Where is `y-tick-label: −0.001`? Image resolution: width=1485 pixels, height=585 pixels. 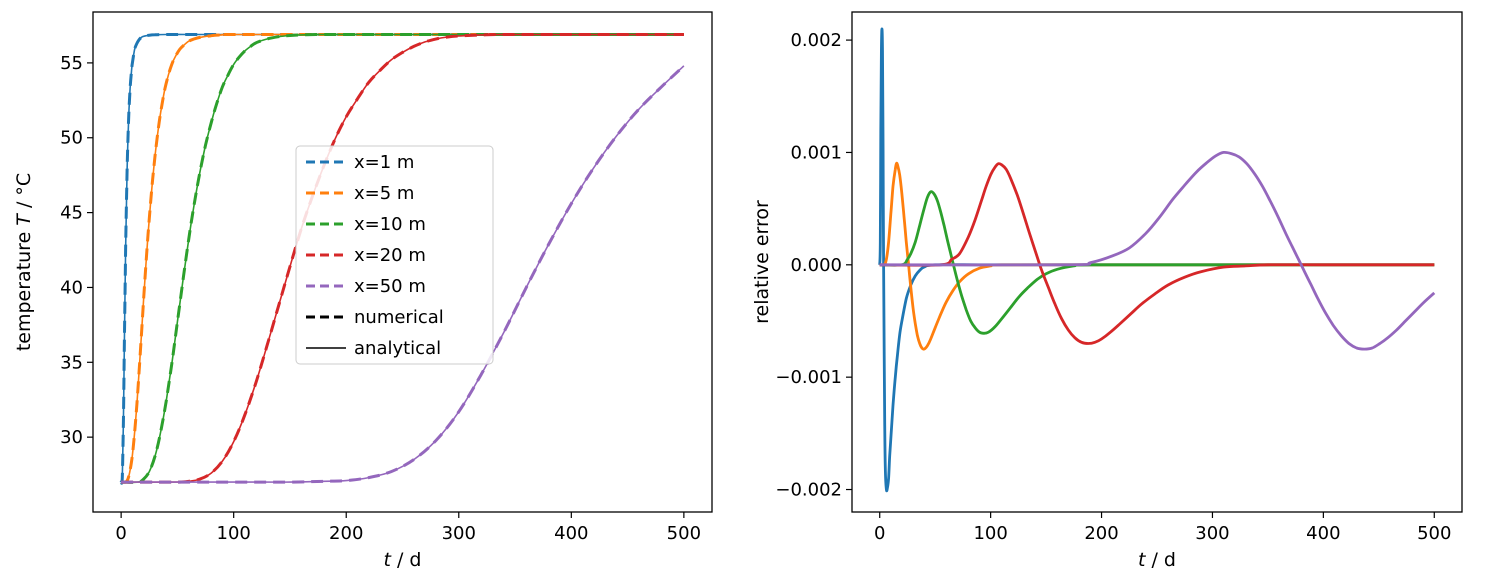 y-tick-label: −0.001 is located at coordinates (808, 377).